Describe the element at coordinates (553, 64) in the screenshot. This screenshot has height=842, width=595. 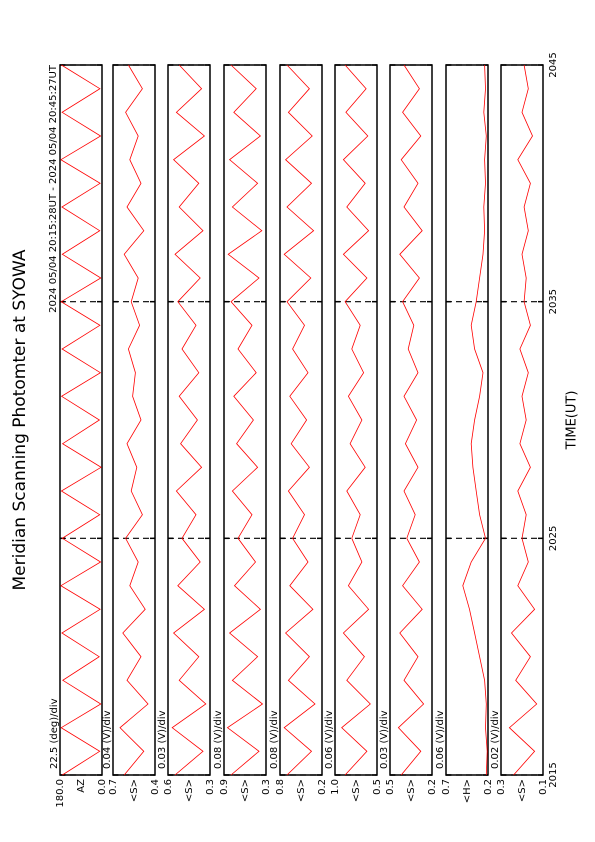
I see `x-tick-label: 2045` at that location.